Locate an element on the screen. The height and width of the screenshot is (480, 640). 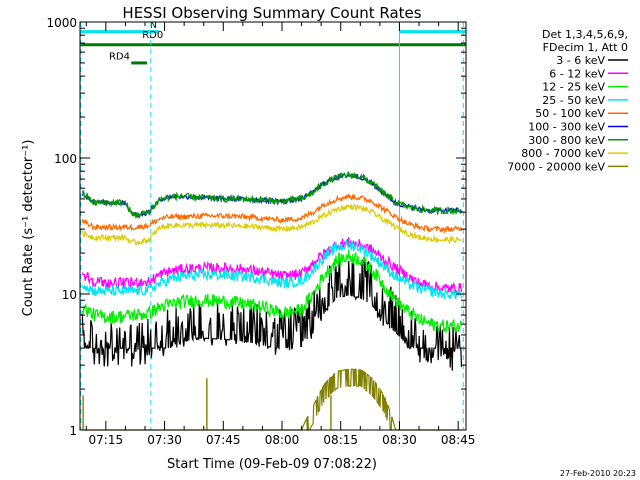
series-100-300-kev is located at coordinates (272, 195).